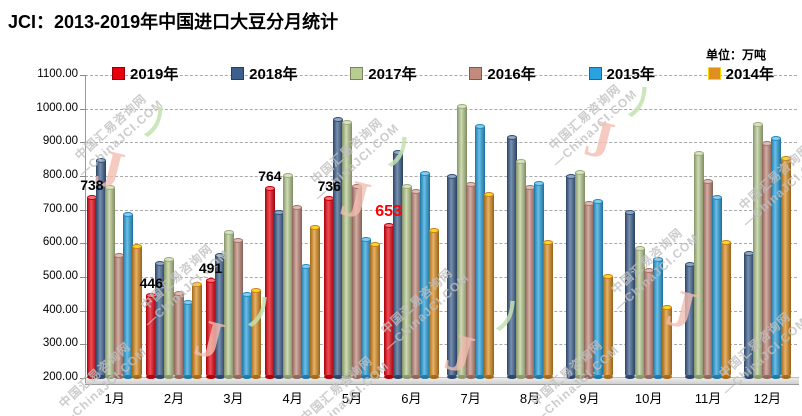  I want to click on legend-item: 2017年, so click(383, 73).